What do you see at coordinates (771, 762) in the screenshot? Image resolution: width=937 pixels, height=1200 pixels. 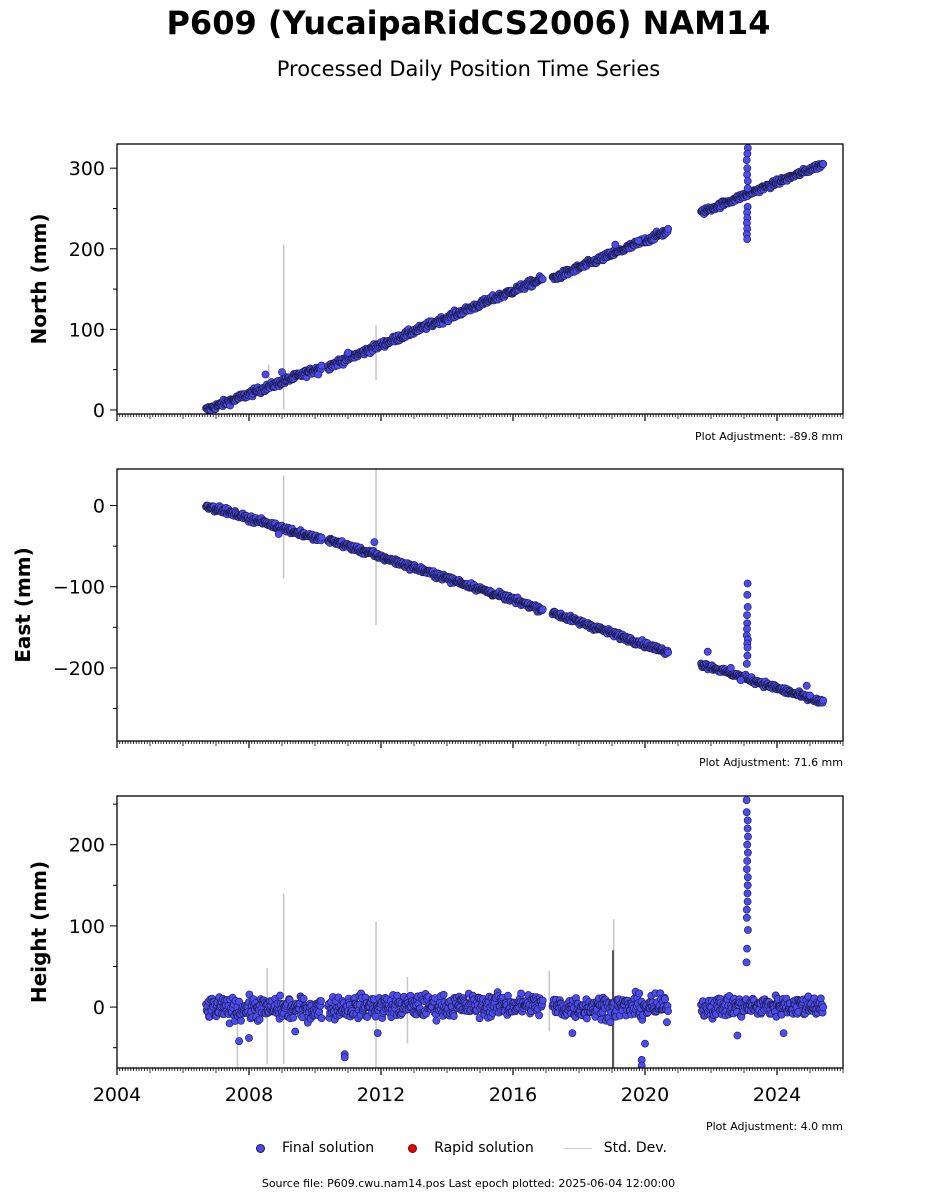 I see `plot-adjustment-label: Plot Adjustment: 71.6 mm` at bounding box center [771, 762].